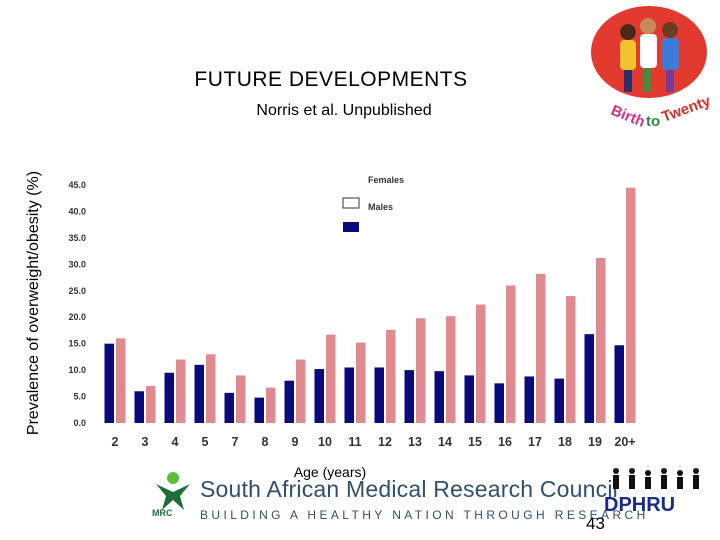  Describe the element at coordinates (79, 397) in the screenshot. I see `y-tick-label: 5.0` at that location.